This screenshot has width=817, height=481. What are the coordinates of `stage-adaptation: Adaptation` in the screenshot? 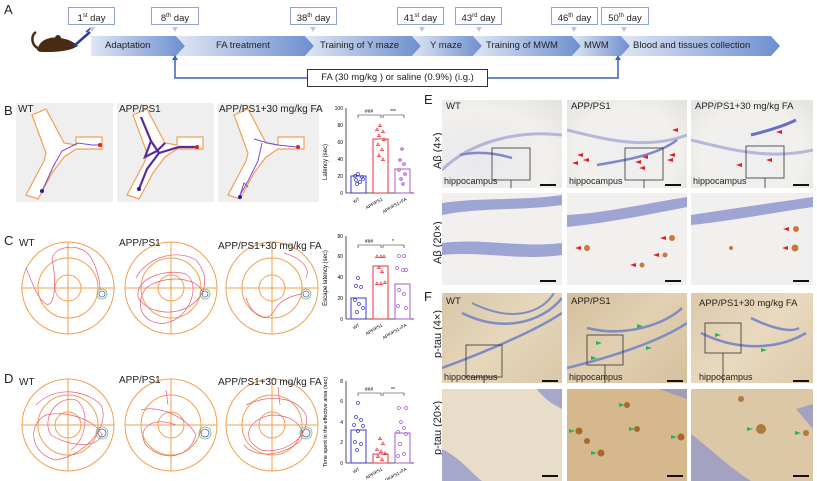 It's located at (138, 46).